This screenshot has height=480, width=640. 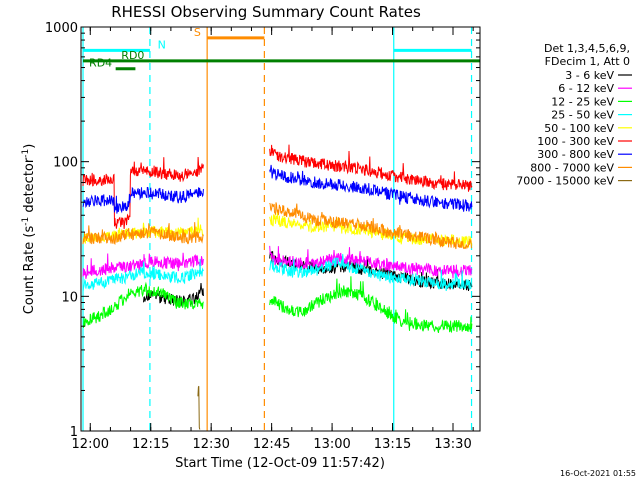 What do you see at coordinates (582, 101) in the screenshot?
I see `legend-label-2: 12 - 25 keV` at bounding box center [582, 101].